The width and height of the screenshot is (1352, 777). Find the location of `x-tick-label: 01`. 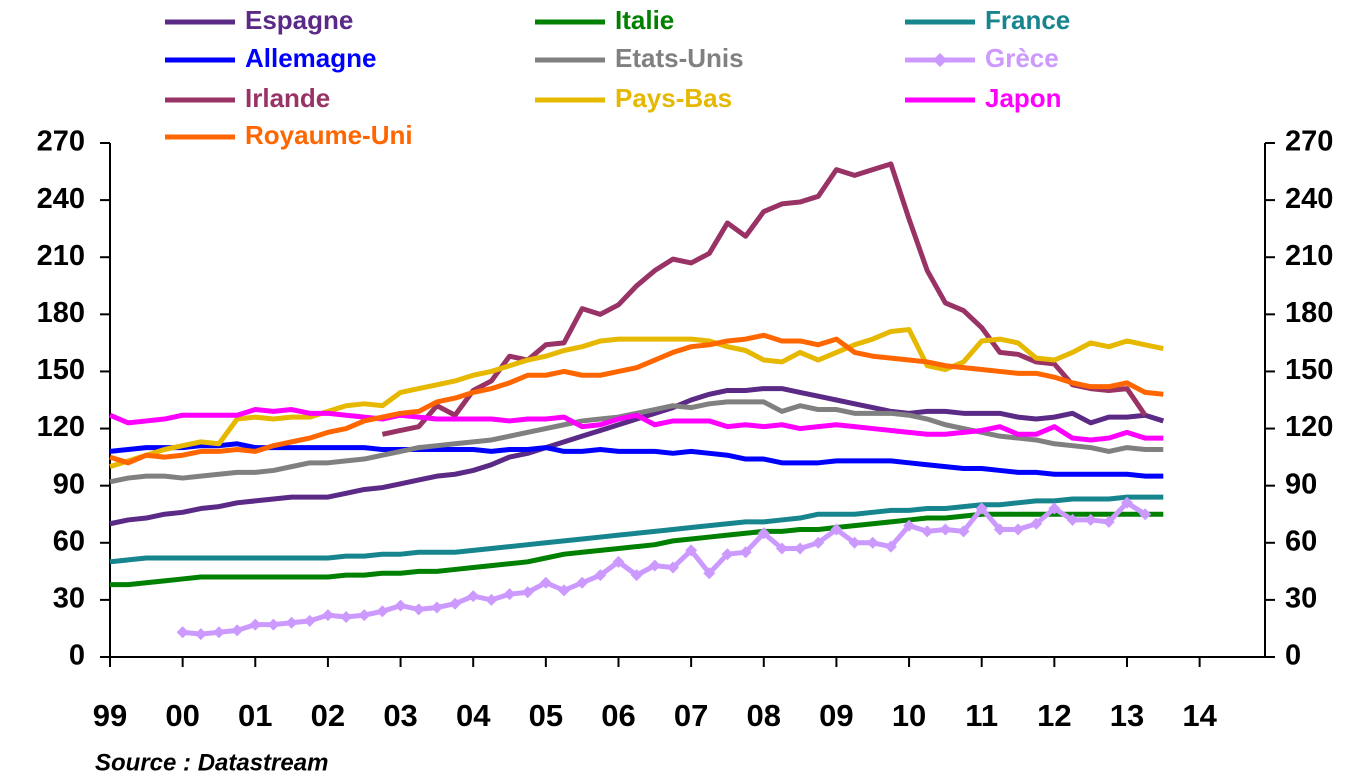

x-tick-label: 01 is located at coordinates (255, 715).